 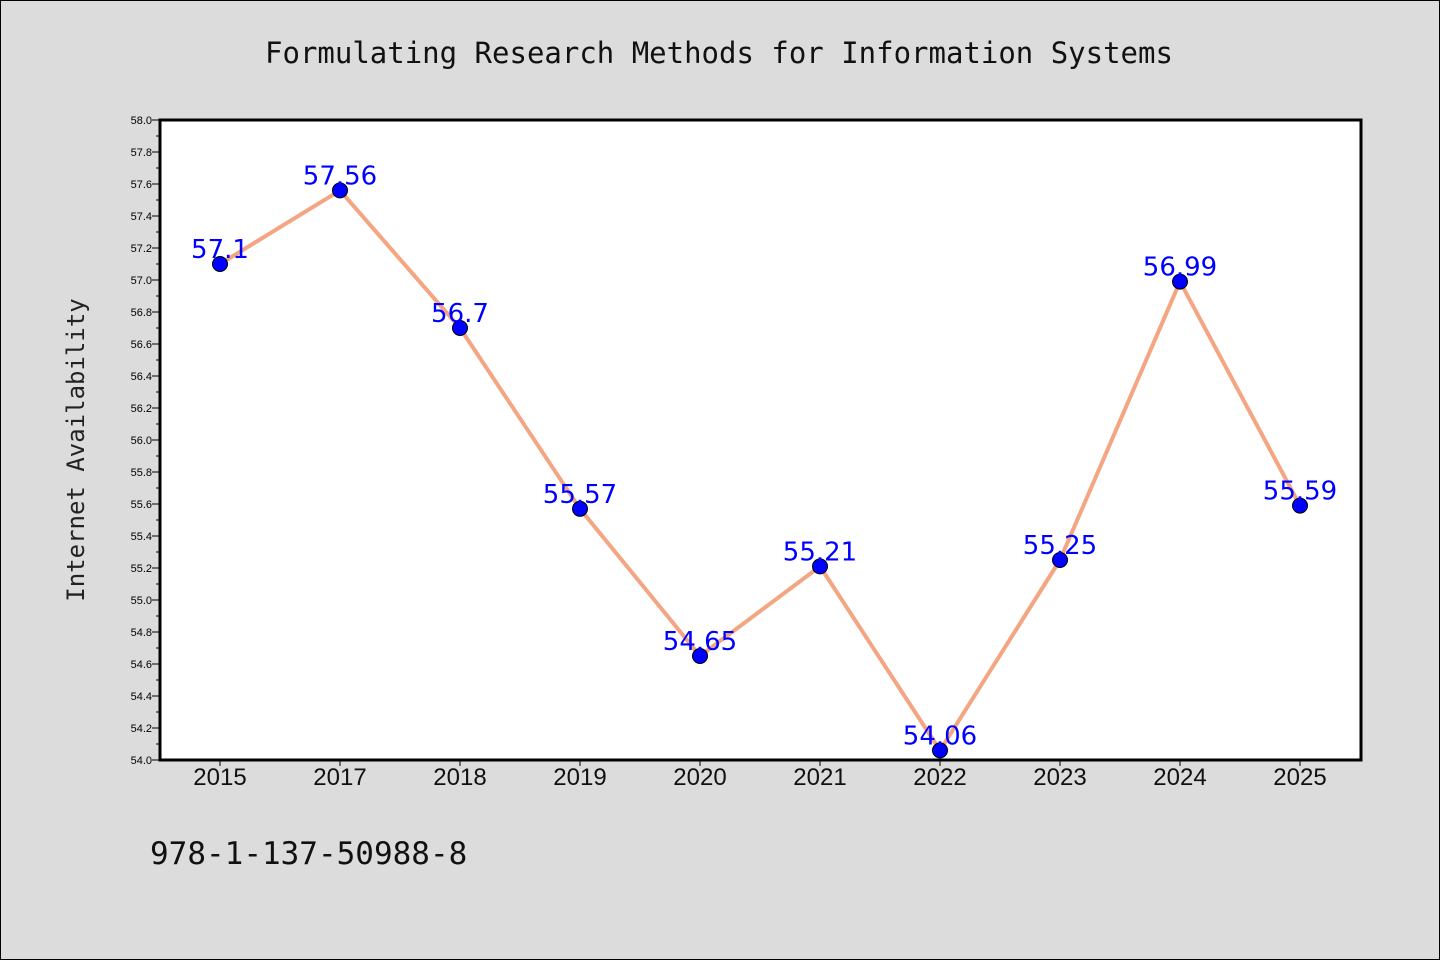 I want to click on y-tick-label: 55.4, so click(x=141, y=537).